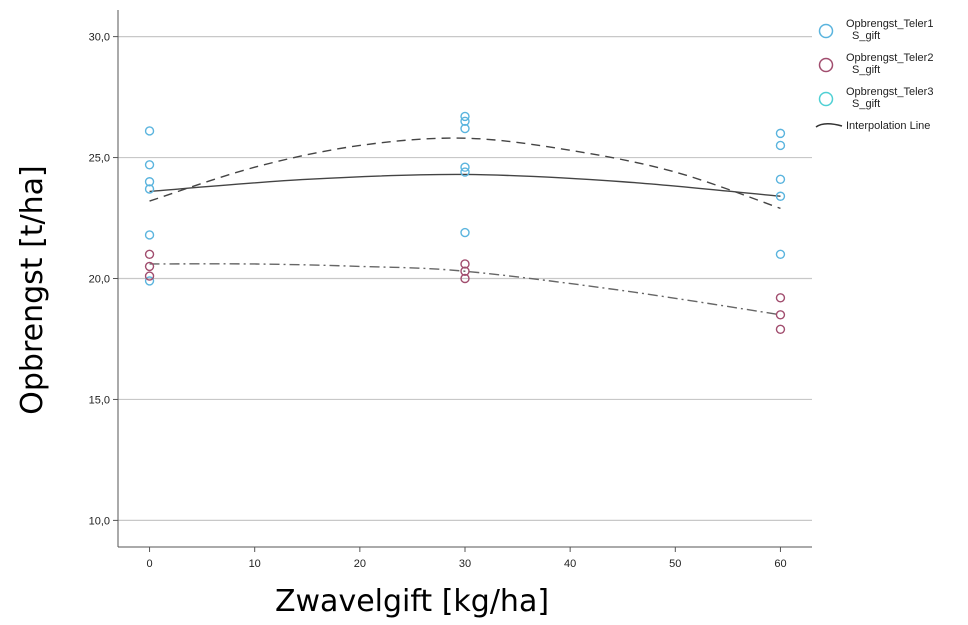 Image resolution: width=968 pixels, height=625 pixels. What do you see at coordinates (99, 38) in the screenshot?
I see `y-tick-label: 30,0` at bounding box center [99, 38].